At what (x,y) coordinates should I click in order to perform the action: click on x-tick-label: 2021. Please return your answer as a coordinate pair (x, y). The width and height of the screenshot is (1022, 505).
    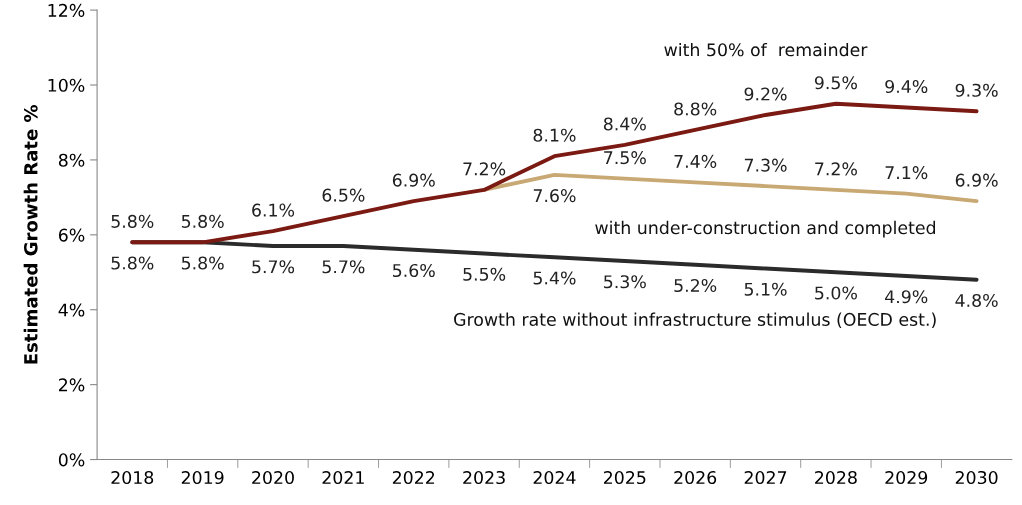
    Looking at the image, I should click on (343, 477).